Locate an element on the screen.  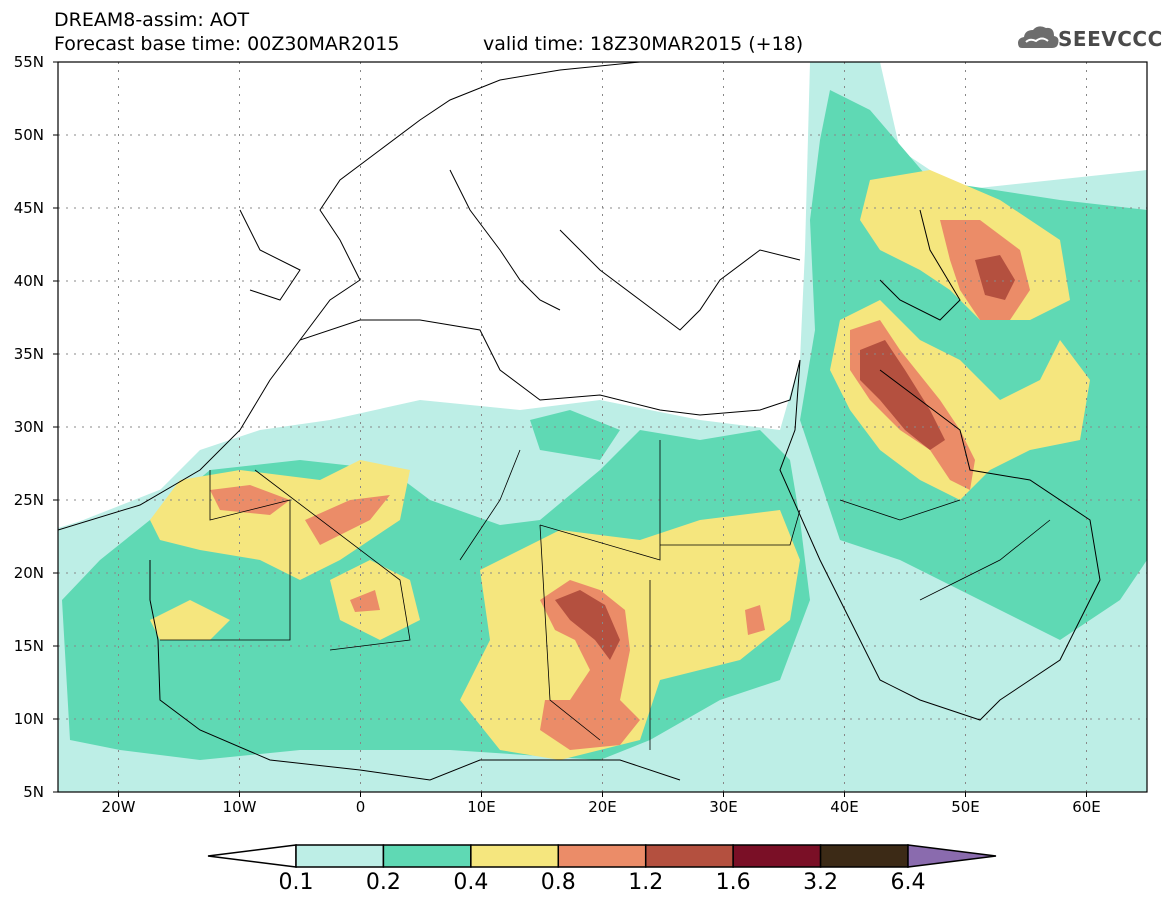
lat-label: 55N is located at coordinates (28, 62).